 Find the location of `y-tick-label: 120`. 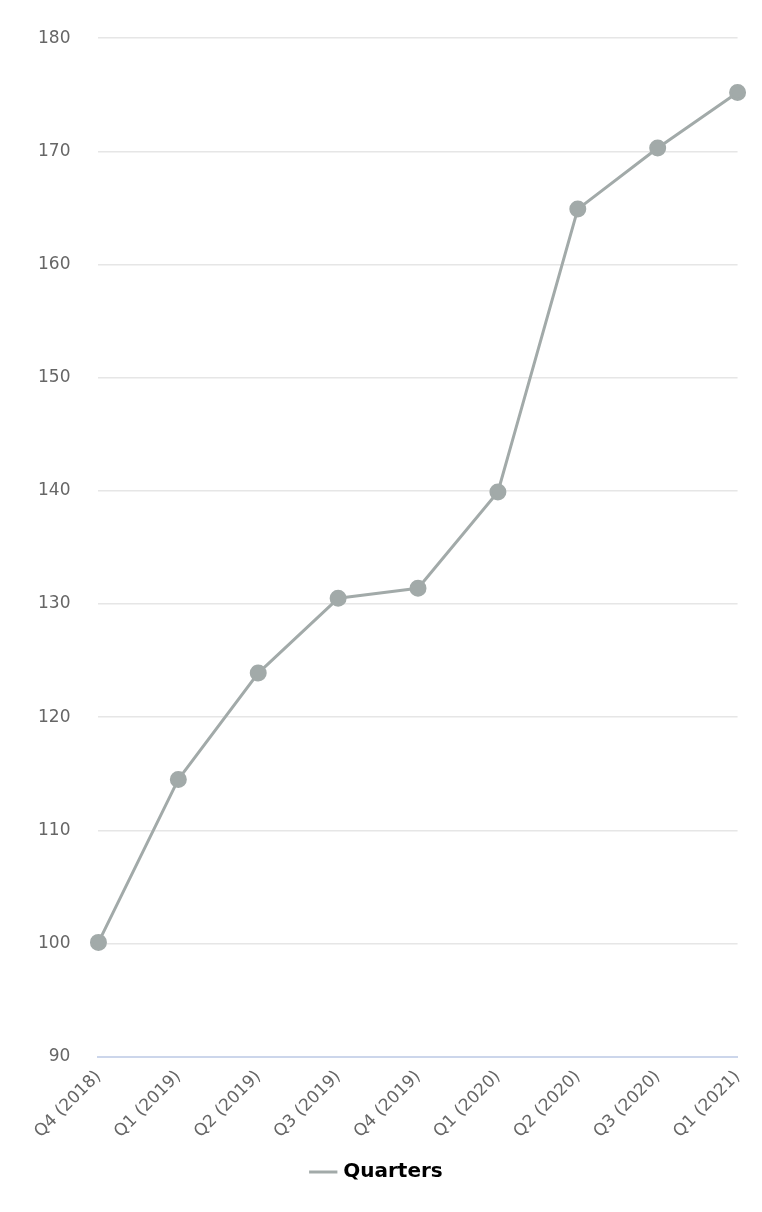

y-tick-label: 120 is located at coordinates (54, 715).